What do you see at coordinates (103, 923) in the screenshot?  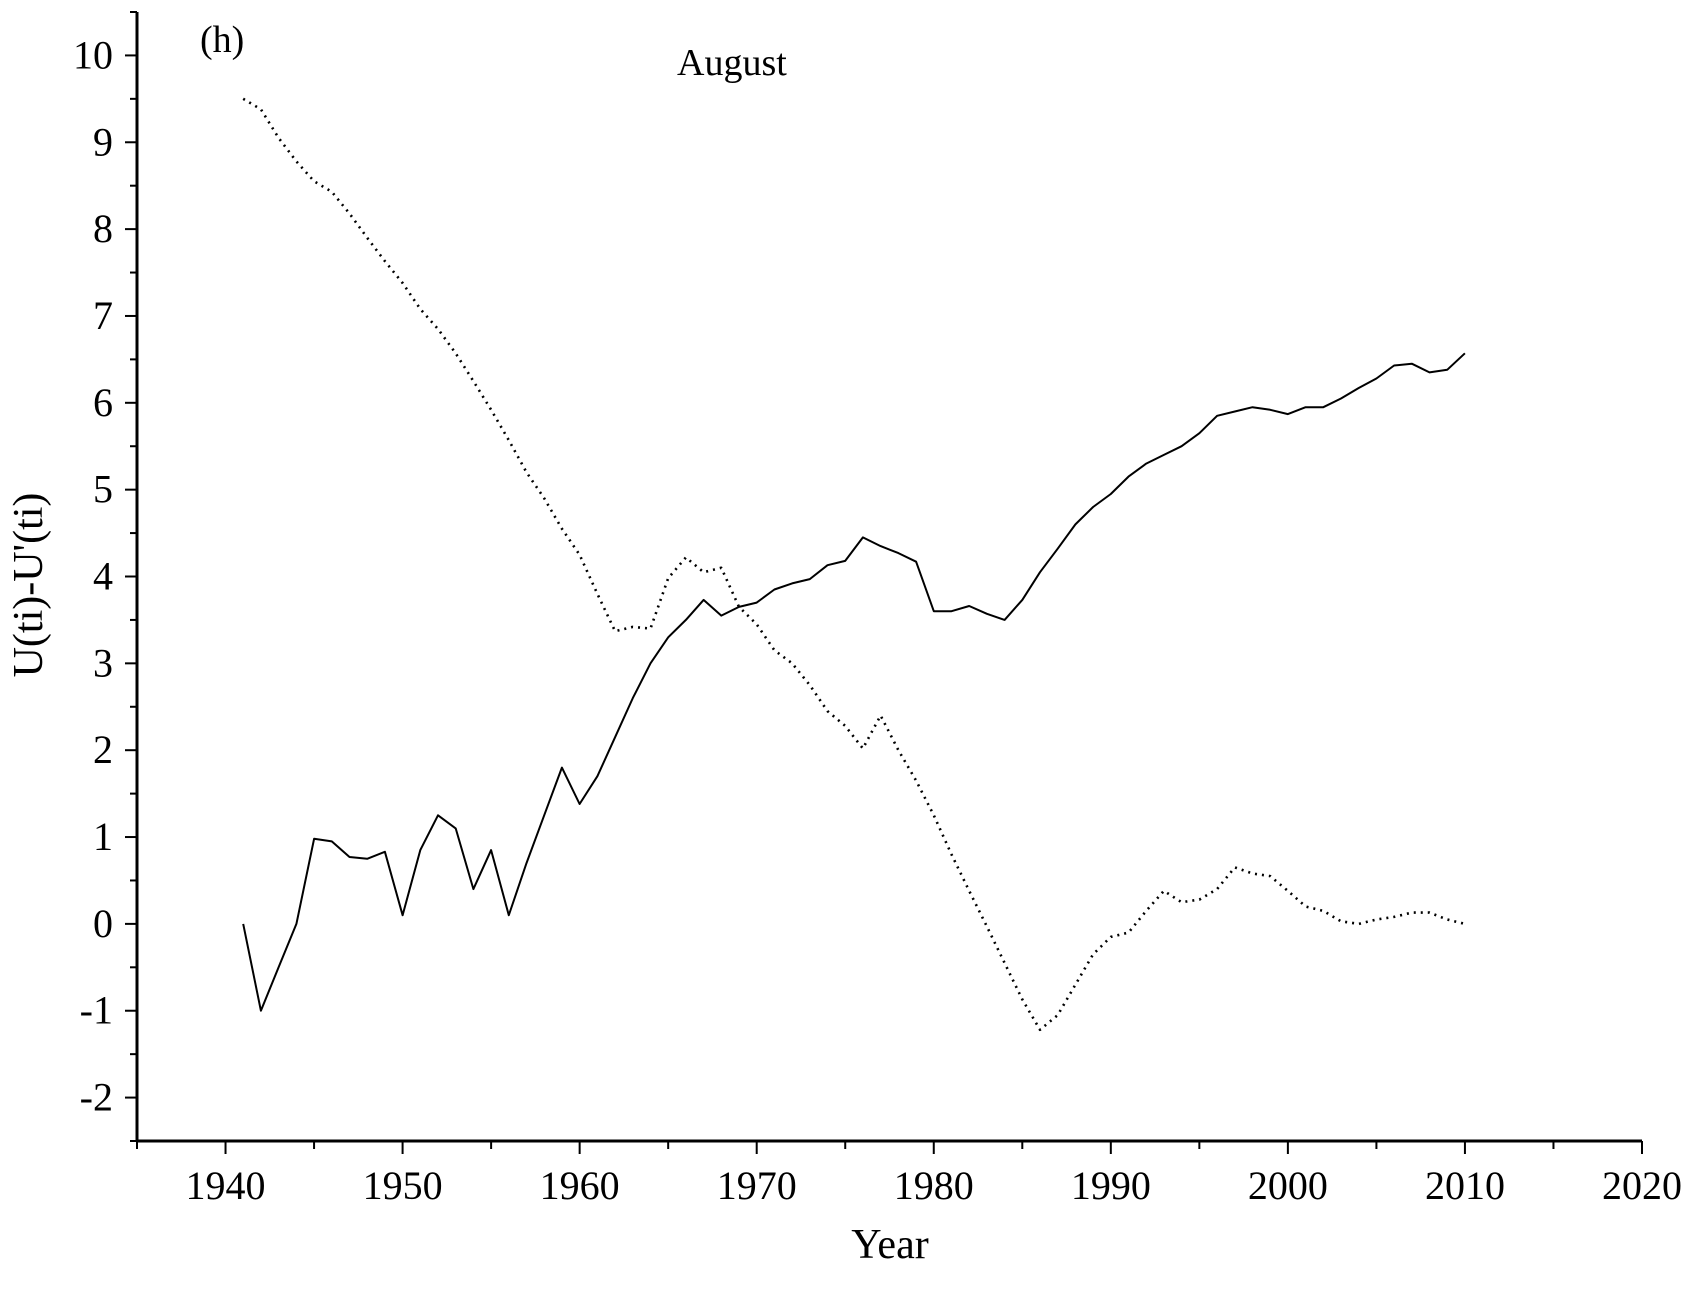 I see `y-tick-label: 0` at bounding box center [103, 923].